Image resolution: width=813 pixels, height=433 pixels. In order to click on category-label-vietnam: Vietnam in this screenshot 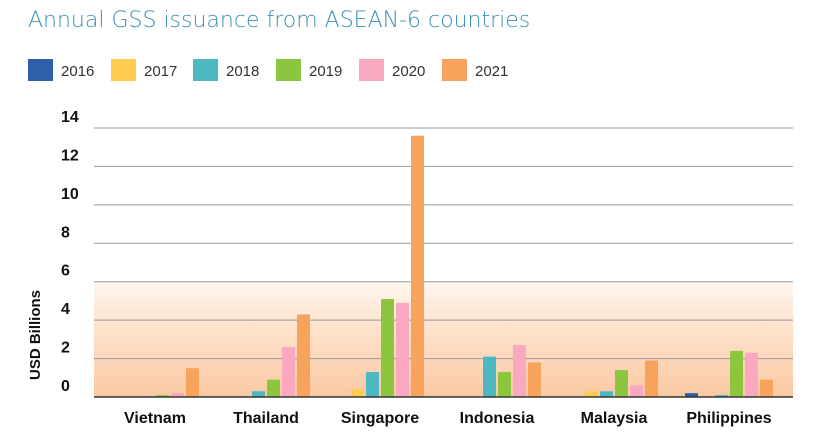, I will do `click(155, 418)`.